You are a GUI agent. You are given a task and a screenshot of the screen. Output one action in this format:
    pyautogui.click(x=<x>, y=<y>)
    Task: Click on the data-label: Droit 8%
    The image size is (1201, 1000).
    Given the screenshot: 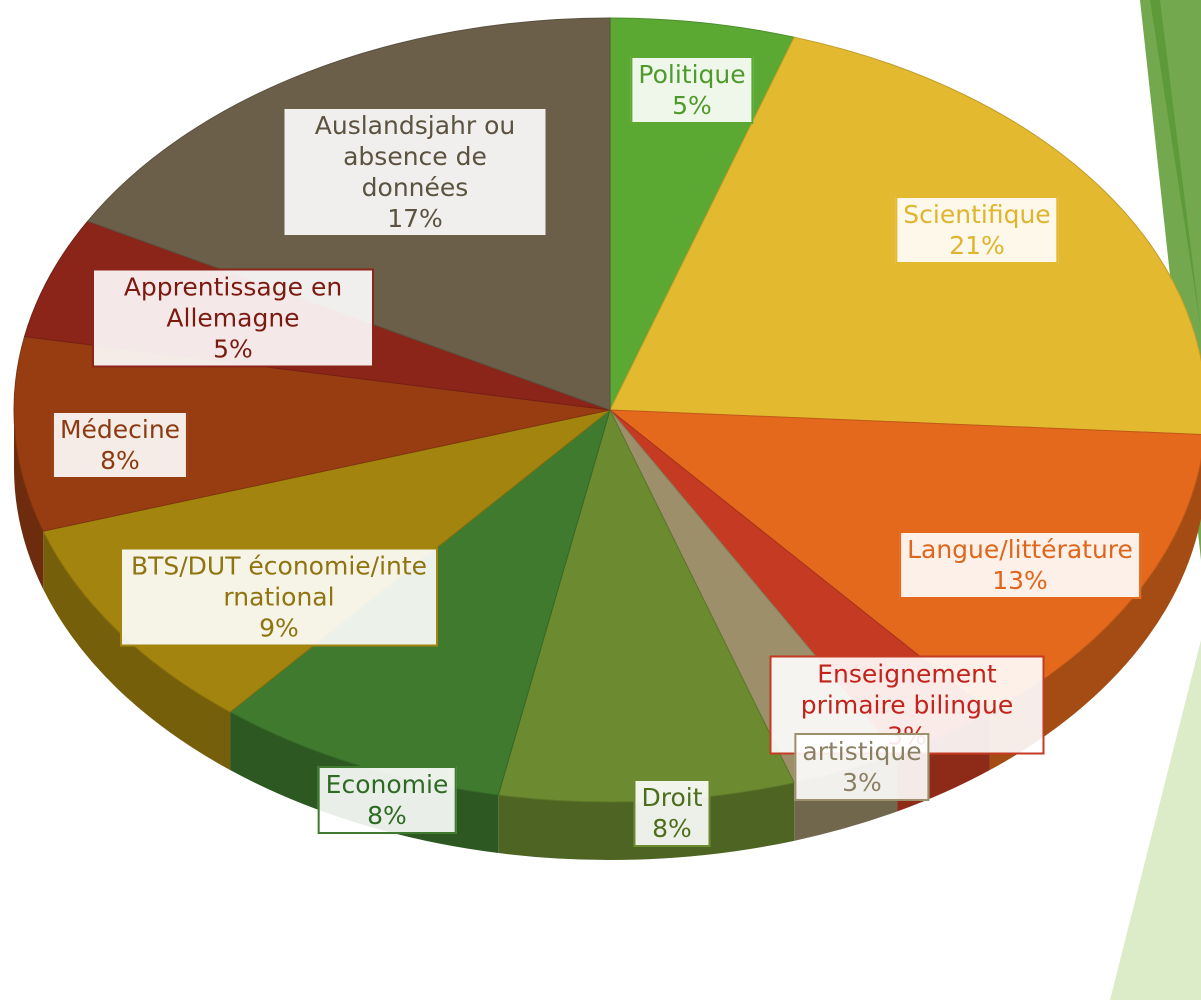 What is the action you would take?
    pyautogui.click(x=672, y=813)
    